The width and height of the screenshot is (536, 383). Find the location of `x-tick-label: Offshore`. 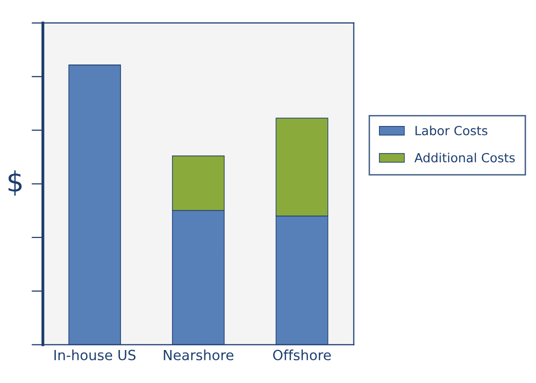

x-tick-label: Offshore is located at coordinates (302, 355).